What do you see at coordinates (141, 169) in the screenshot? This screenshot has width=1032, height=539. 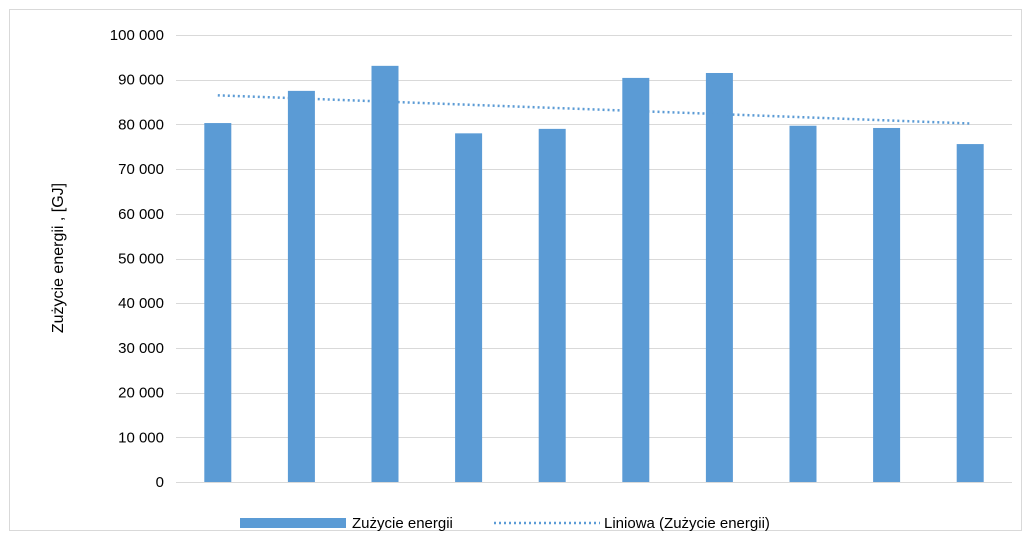 I see `y-tick-label: 70 000` at bounding box center [141, 169].